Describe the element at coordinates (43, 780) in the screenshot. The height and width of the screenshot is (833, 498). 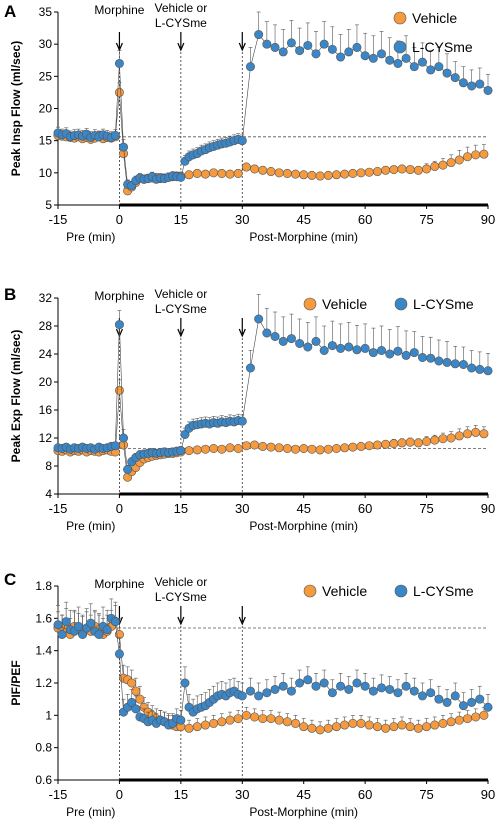
I see `y-tick-label: 0.6` at that location.